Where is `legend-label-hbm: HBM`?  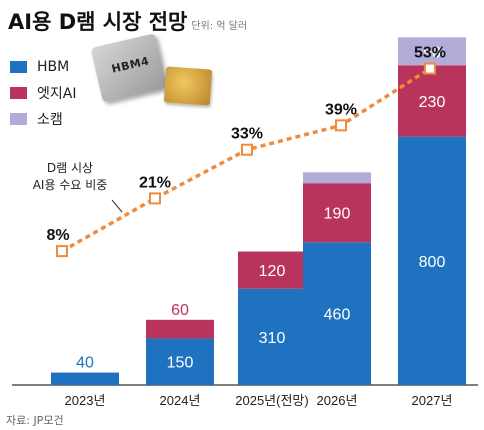 legend-label-hbm: HBM is located at coordinates (53, 67).